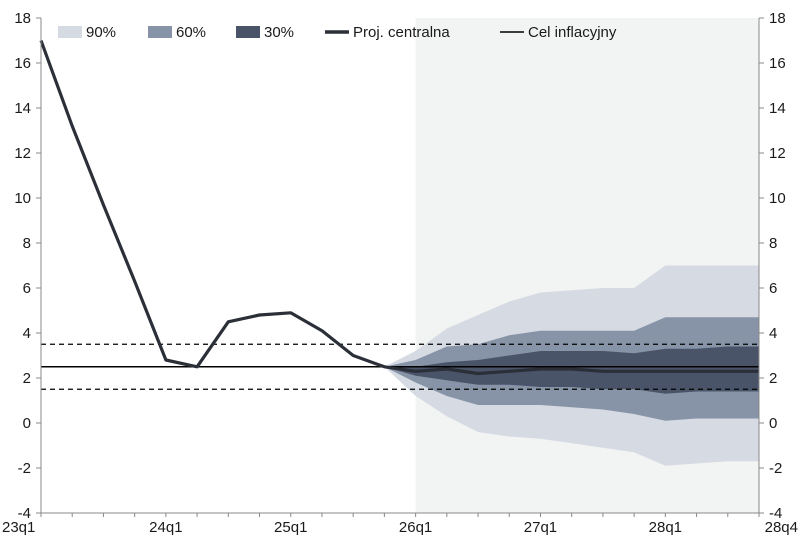 The width and height of the screenshot is (800, 556). I want to click on y-tick-label-left: -4, so click(24, 513).